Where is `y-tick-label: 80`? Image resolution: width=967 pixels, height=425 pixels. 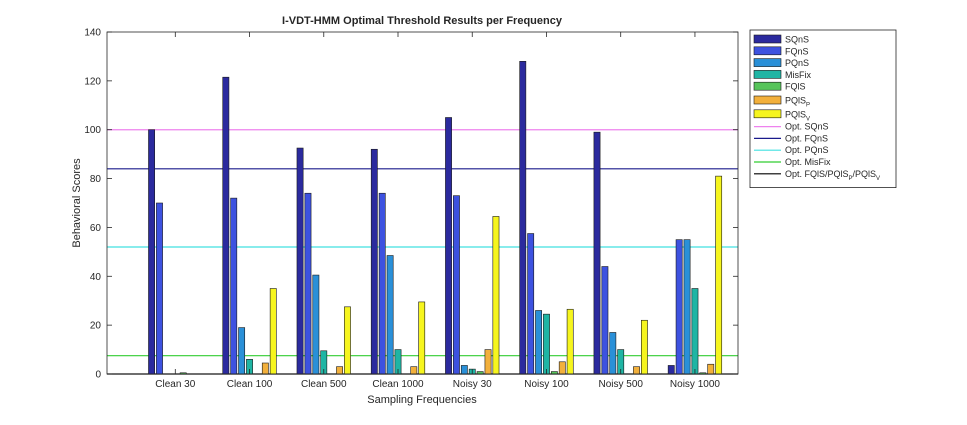
y-tick-label: 80 is located at coordinates (96, 179).